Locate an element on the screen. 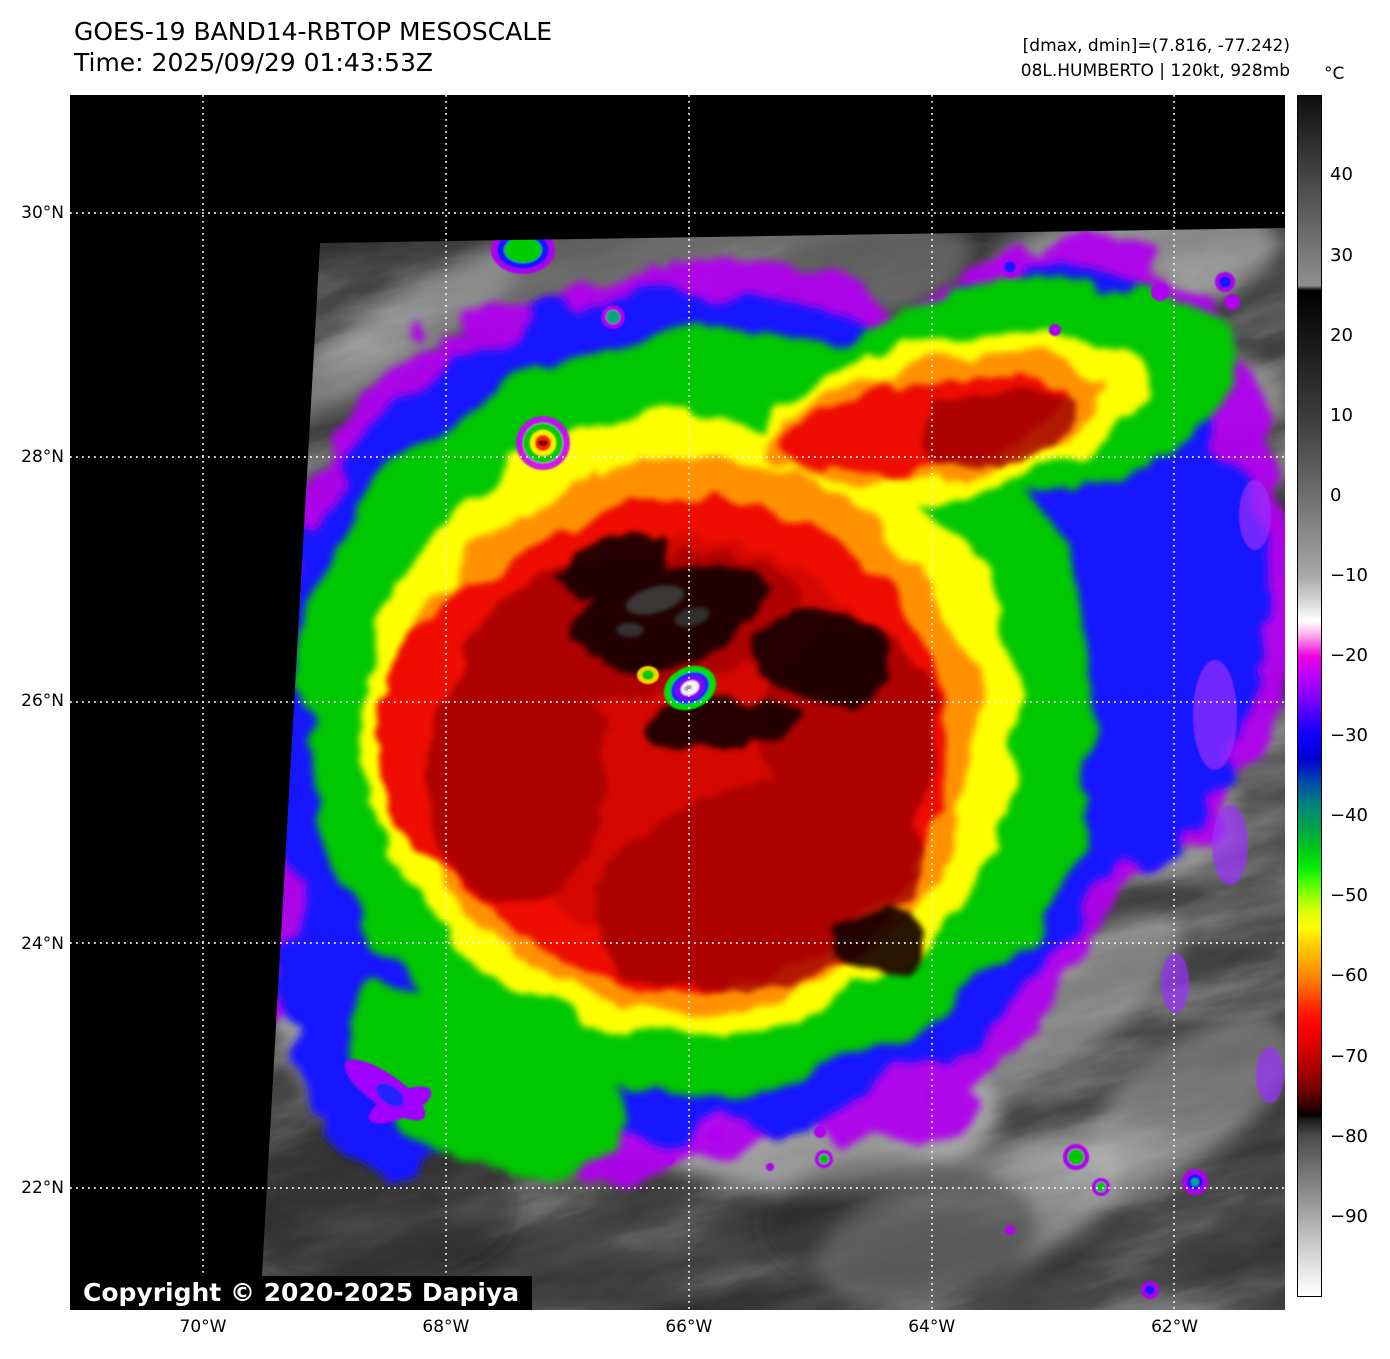 The image size is (1390, 1359). colorbar-tick-40: 40 is located at coordinates (1341, 175).